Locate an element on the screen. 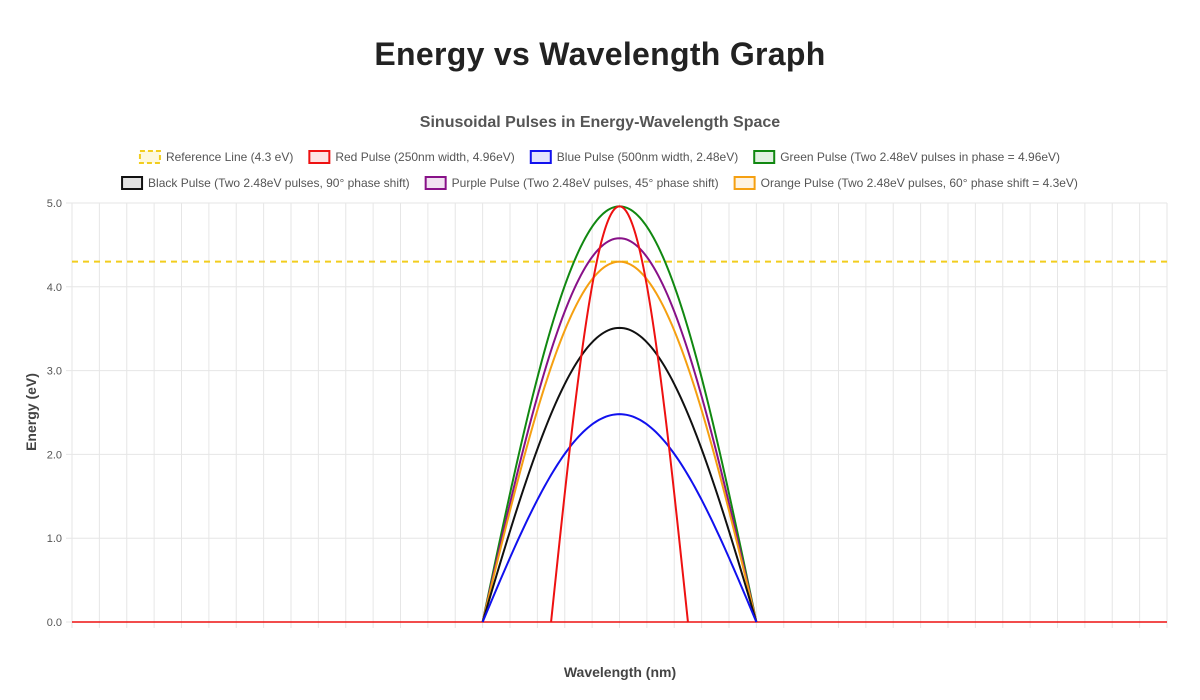 This screenshot has width=1200, height=700. y-axis-label: Energy (eV) is located at coordinates (31, 412).